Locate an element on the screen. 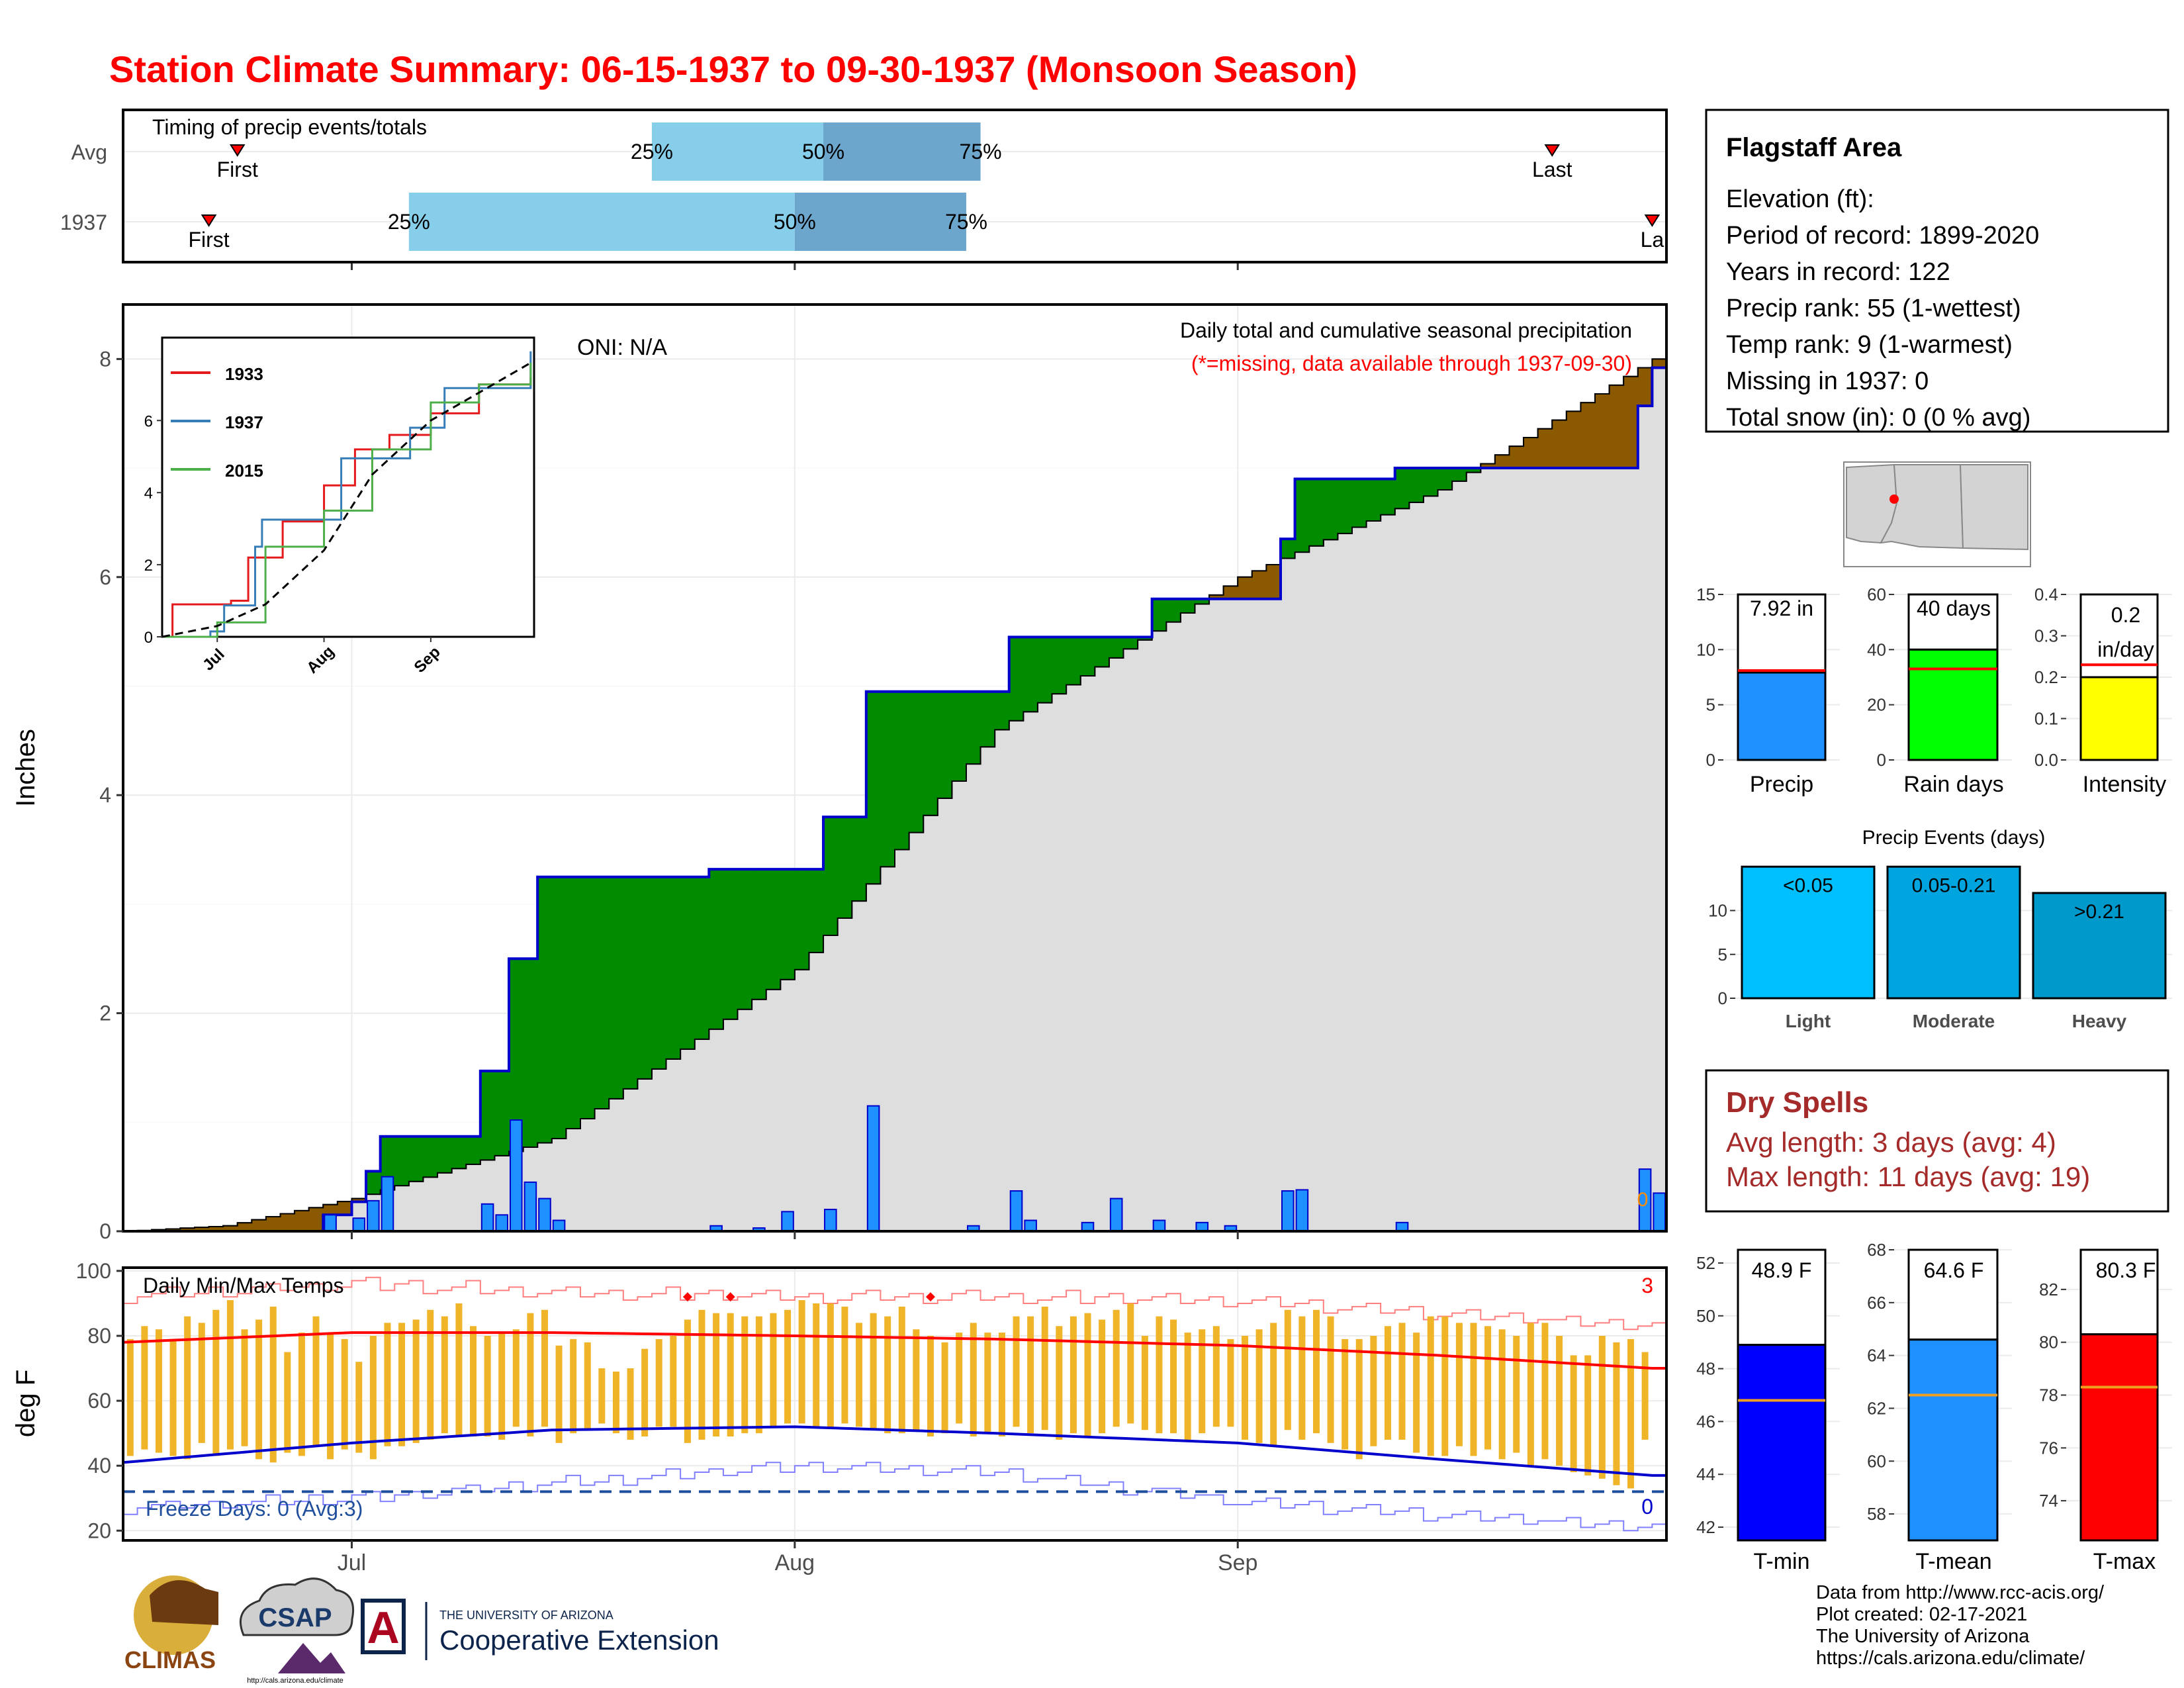 This screenshot has width=2184, height=1688. events-y-tick-label: 0 is located at coordinates (1723, 998).